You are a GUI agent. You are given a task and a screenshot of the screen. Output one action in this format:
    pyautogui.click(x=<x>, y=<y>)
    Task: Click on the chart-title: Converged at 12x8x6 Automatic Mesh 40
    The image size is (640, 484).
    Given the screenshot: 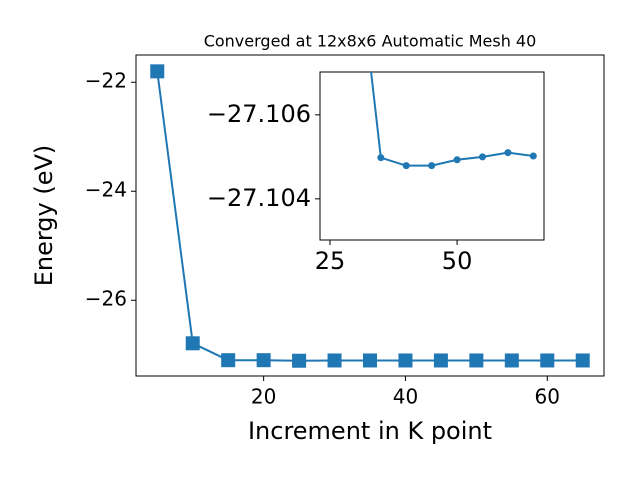 What is the action you would take?
    pyautogui.click(x=370, y=41)
    